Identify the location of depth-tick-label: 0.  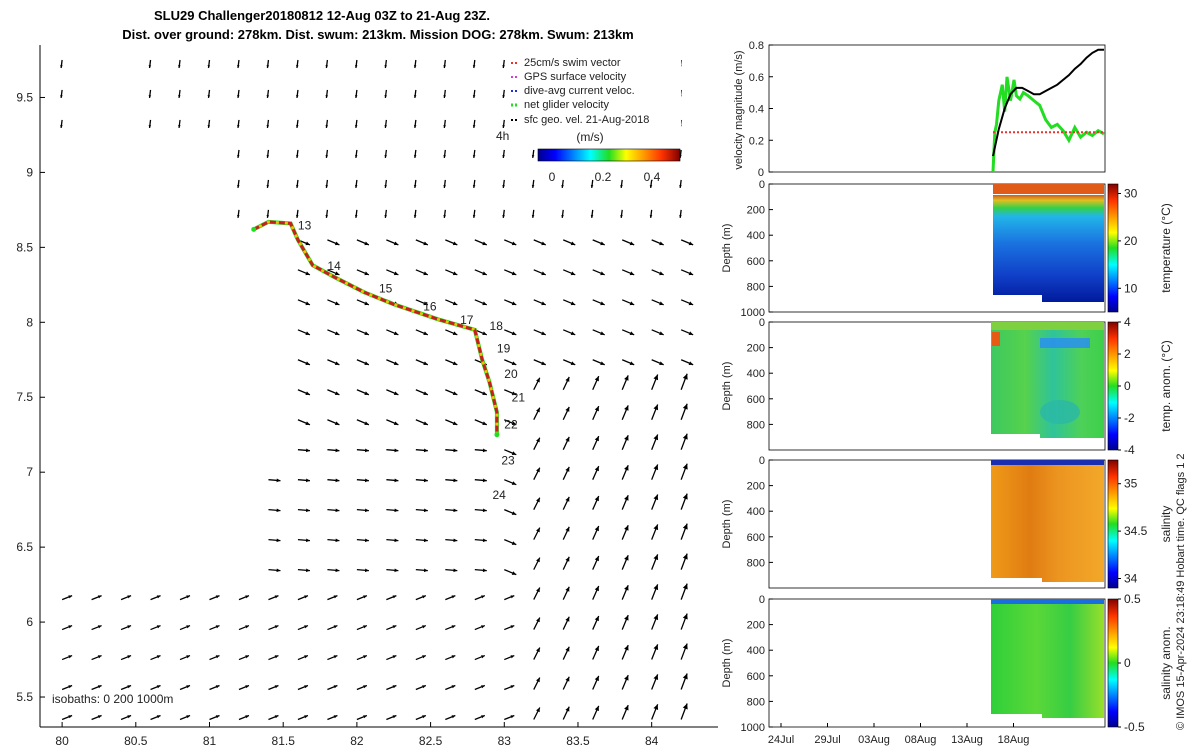
(762, 600).